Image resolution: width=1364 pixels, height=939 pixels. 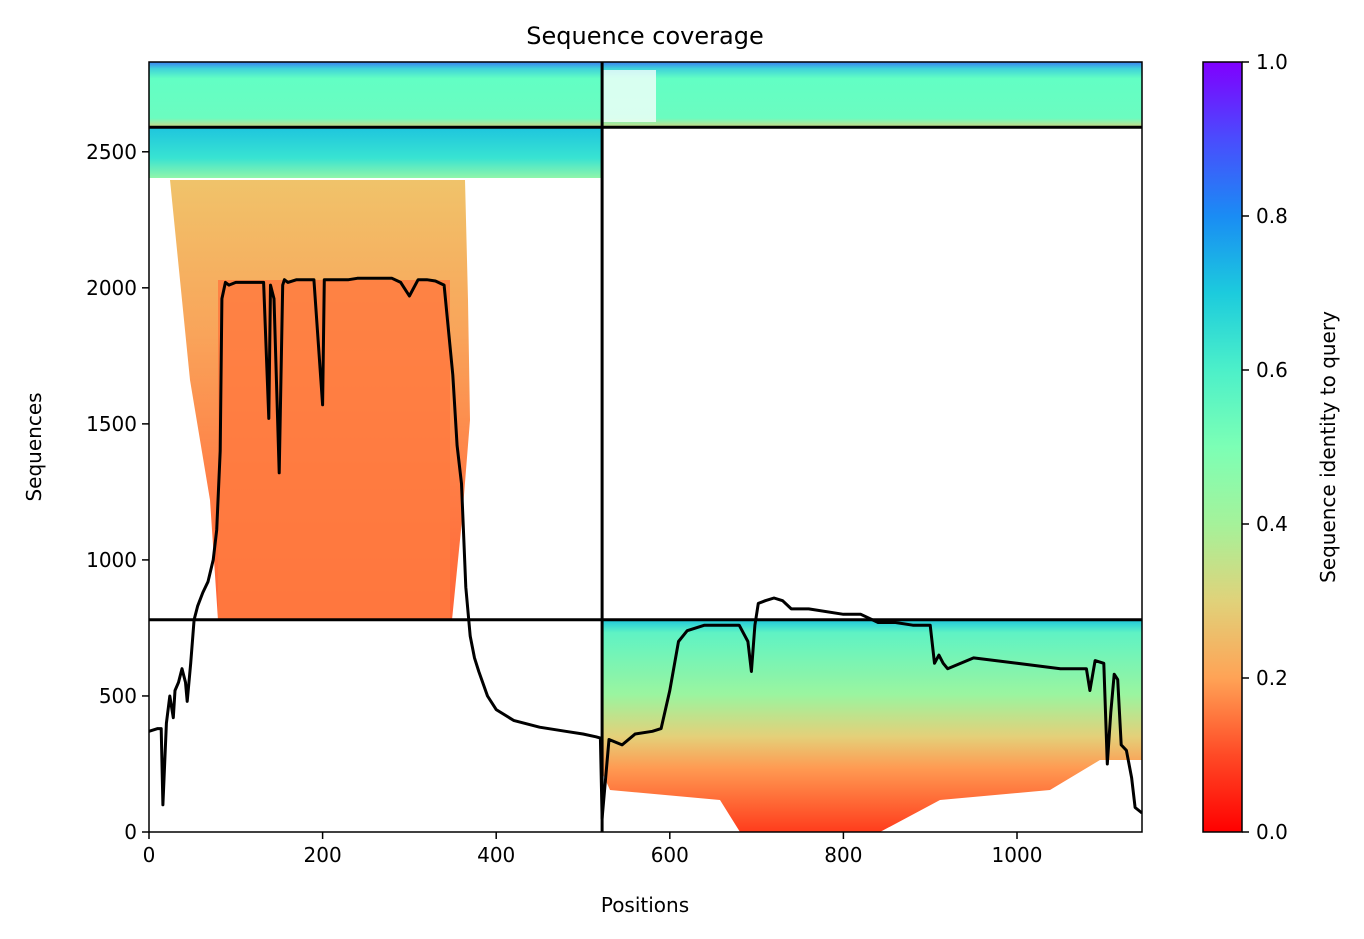 I want to click on block-top-right, so click(x=871, y=95).